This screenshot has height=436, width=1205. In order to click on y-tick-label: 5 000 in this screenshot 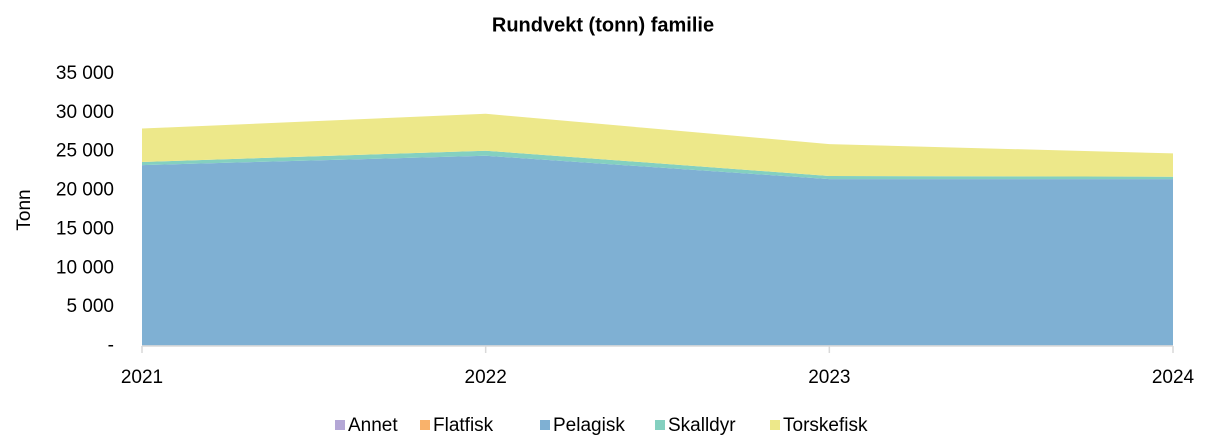, I will do `click(90, 306)`.